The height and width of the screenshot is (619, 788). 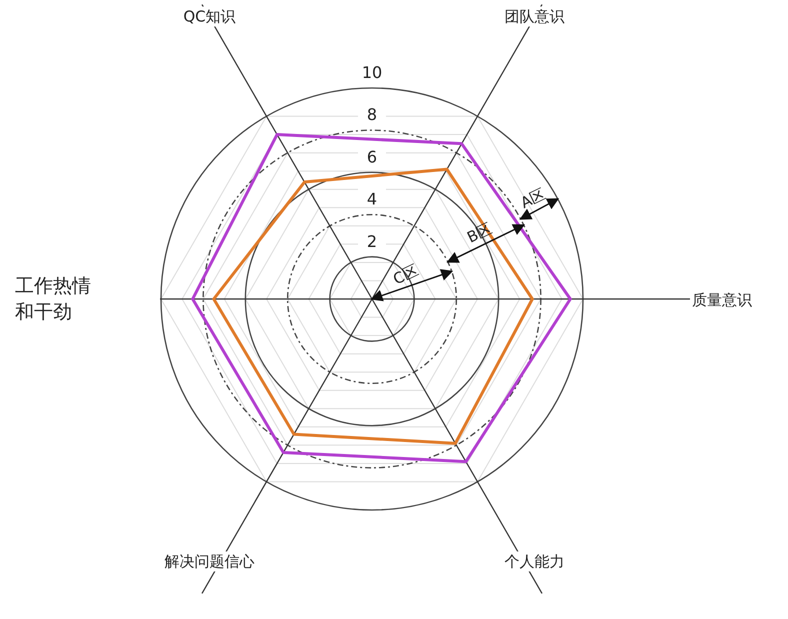 What do you see at coordinates (534, 17) in the screenshot?
I see `spoke-label: 团队意识` at bounding box center [534, 17].